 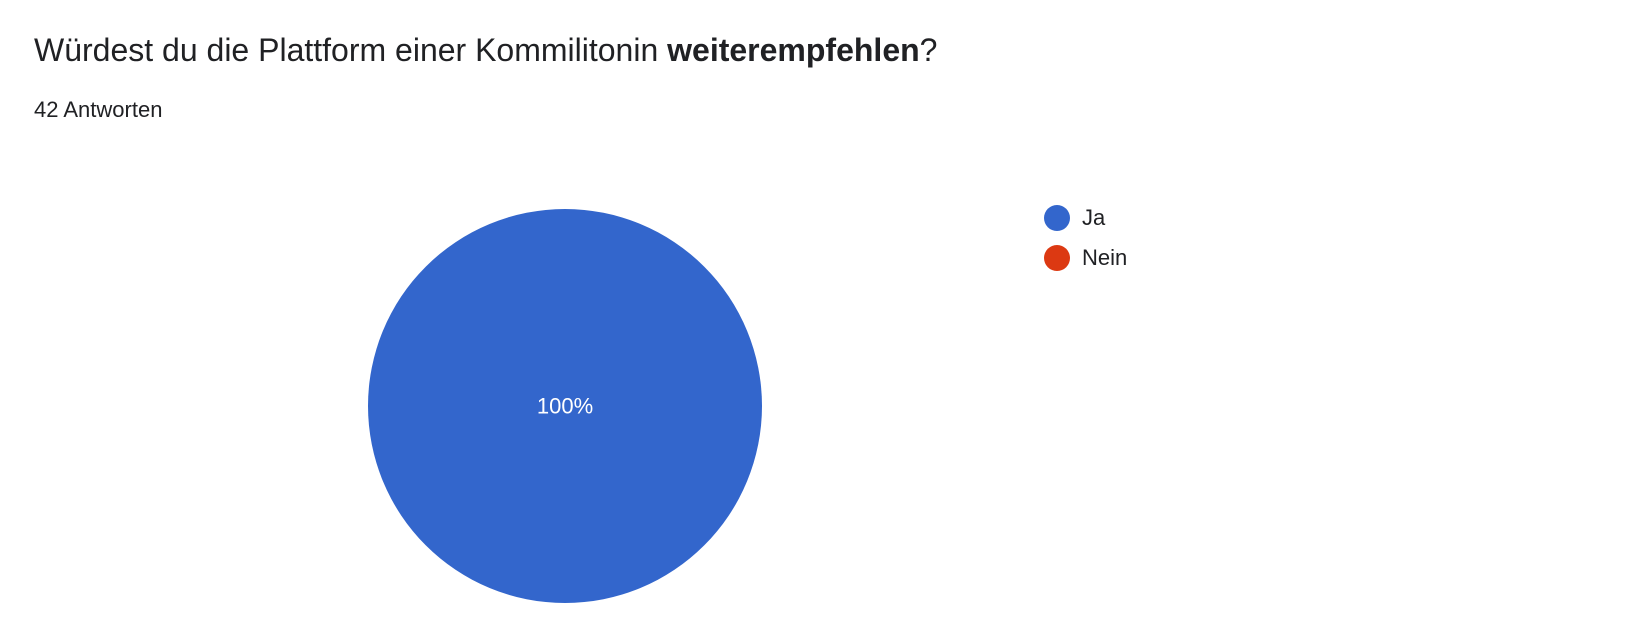 What do you see at coordinates (1105, 257) in the screenshot?
I see `legend-label: Nein` at bounding box center [1105, 257].